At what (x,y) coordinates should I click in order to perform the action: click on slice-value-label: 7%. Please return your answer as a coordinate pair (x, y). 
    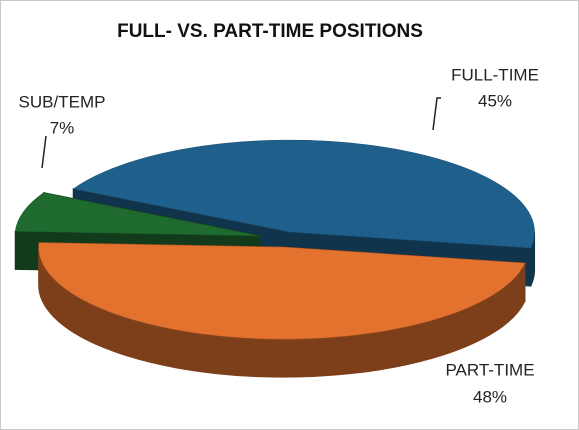
    Looking at the image, I should click on (62, 127).